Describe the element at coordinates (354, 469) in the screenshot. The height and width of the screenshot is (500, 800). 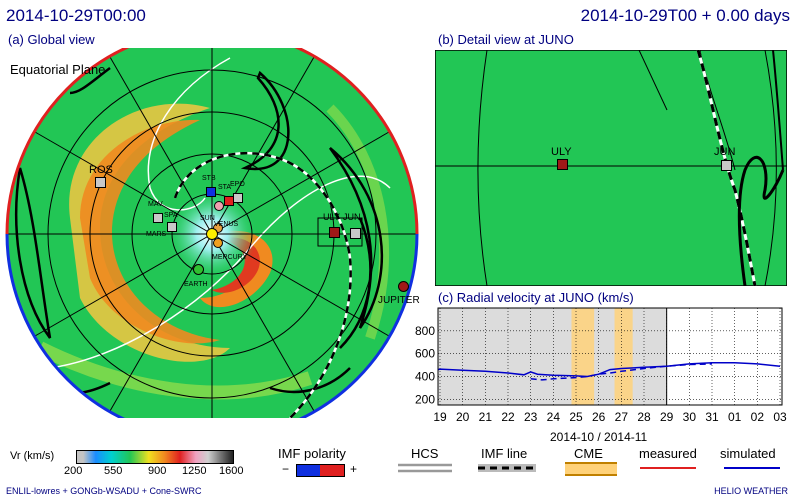
I see `polarity-plus: +` at that location.